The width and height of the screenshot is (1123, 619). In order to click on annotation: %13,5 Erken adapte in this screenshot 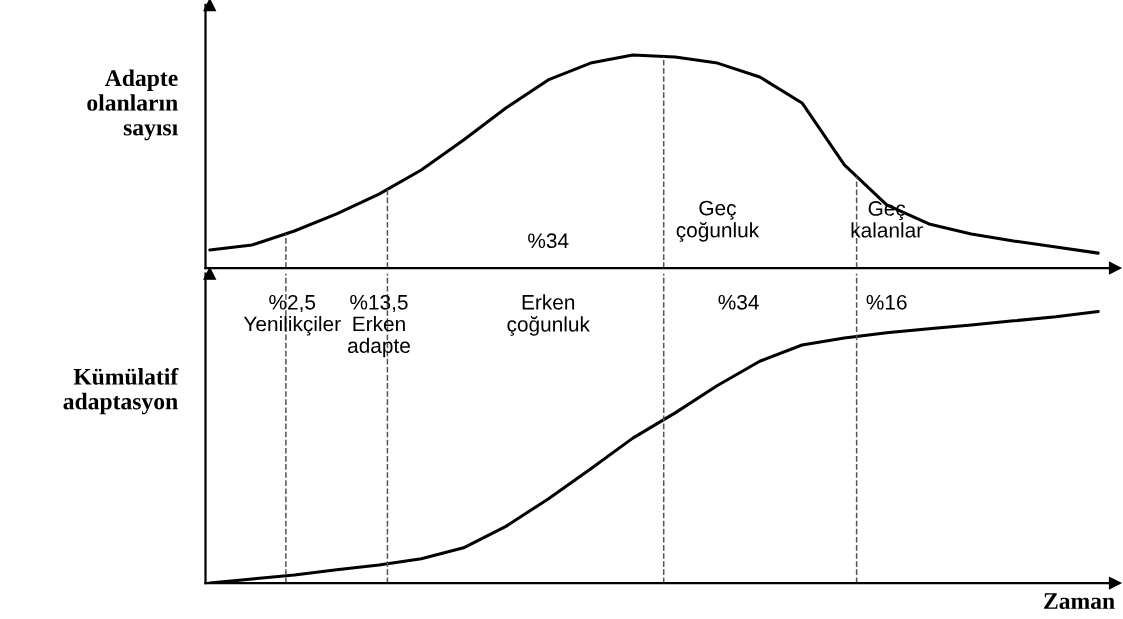, I will do `click(379, 326)`.